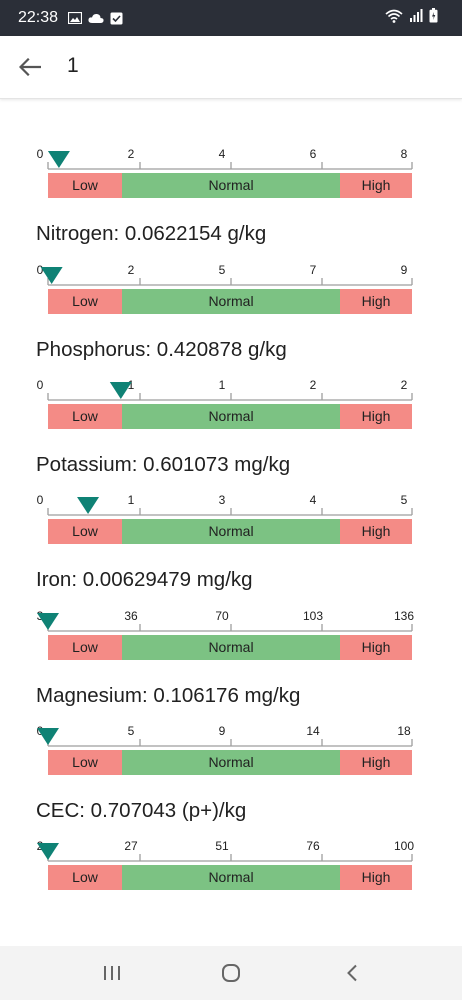  I want to click on nutrient-title-nitrogen: Nitrogen: 0.0622154 g/kg, so click(151, 233).